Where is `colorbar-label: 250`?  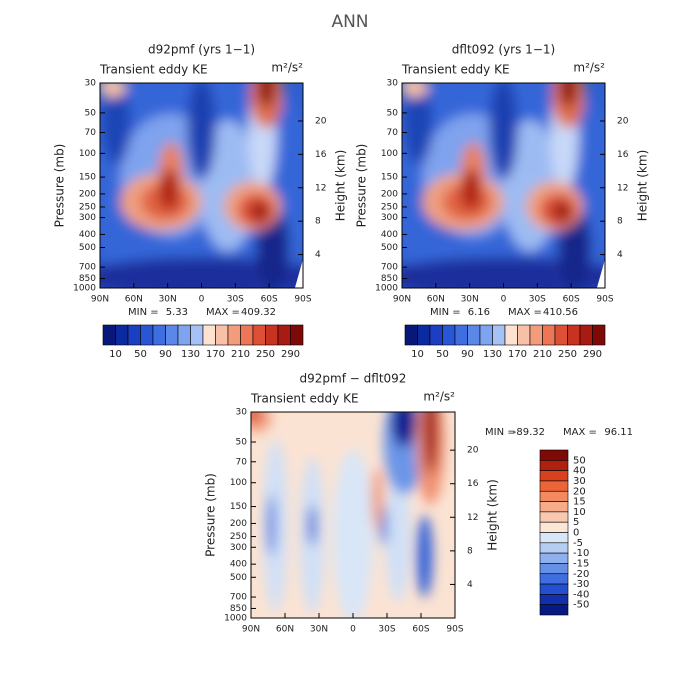 colorbar-label: 250 is located at coordinates (567, 354).